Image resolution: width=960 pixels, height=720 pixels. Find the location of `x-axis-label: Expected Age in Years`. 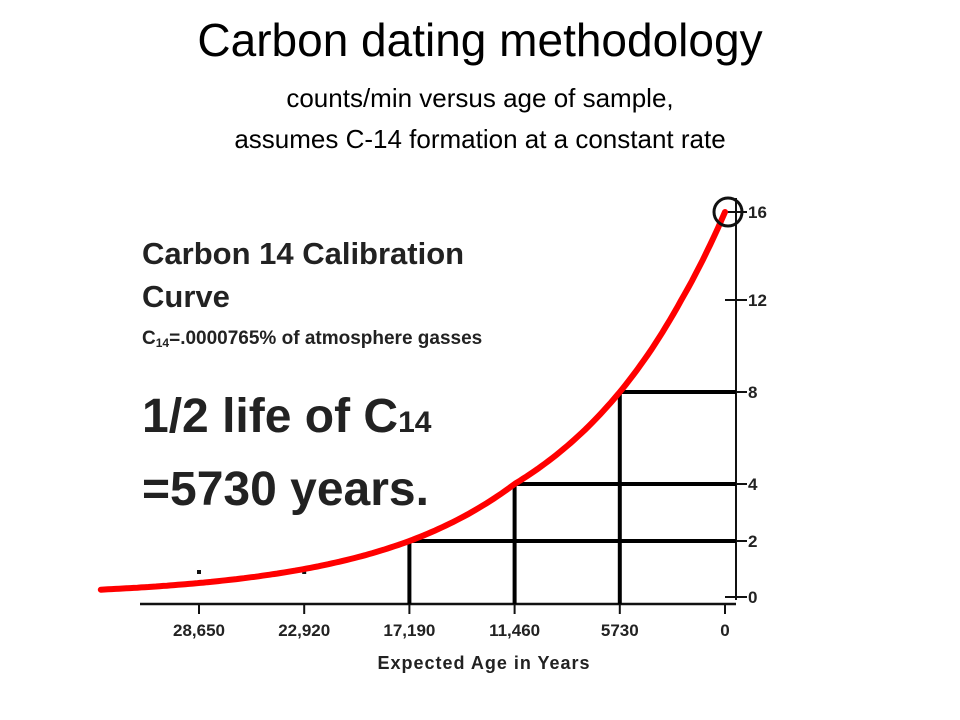

x-axis-label: Expected Age in Years is located at coordinates (483, 663).